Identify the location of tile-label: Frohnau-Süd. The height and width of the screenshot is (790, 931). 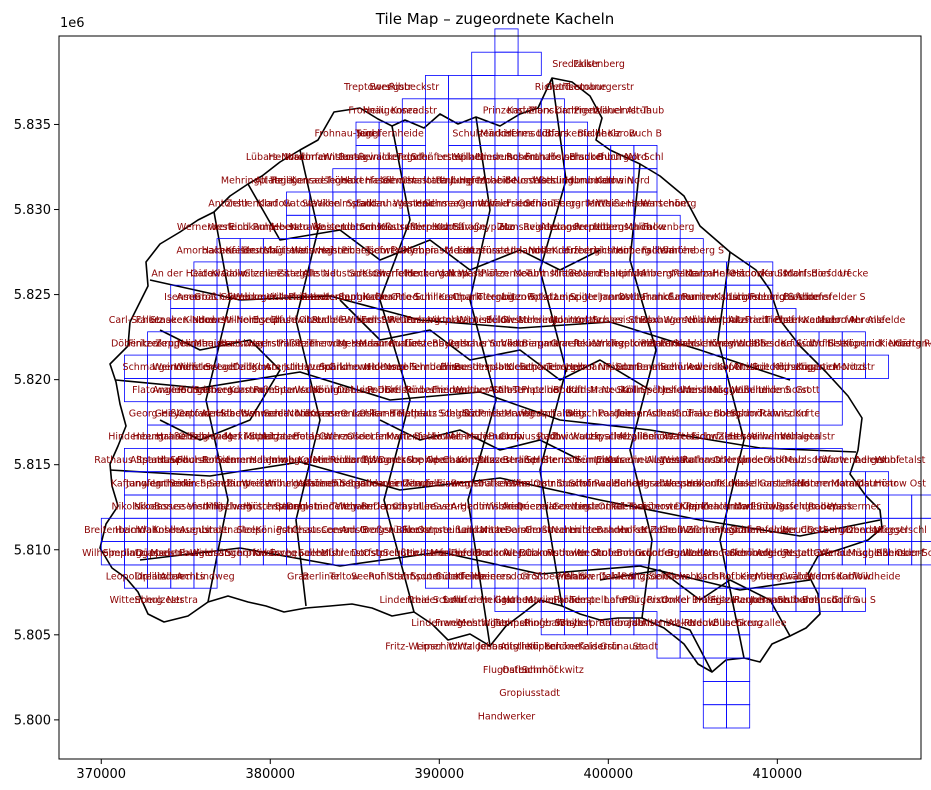
(345, 134).